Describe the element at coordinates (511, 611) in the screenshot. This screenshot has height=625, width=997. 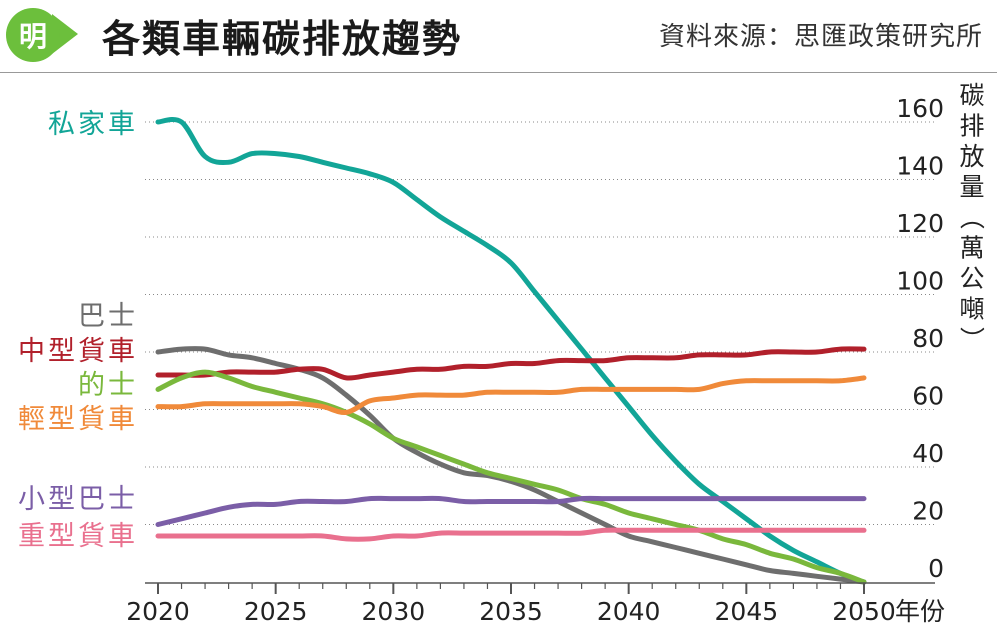
I see `x-tick-label: 2035` at that location.